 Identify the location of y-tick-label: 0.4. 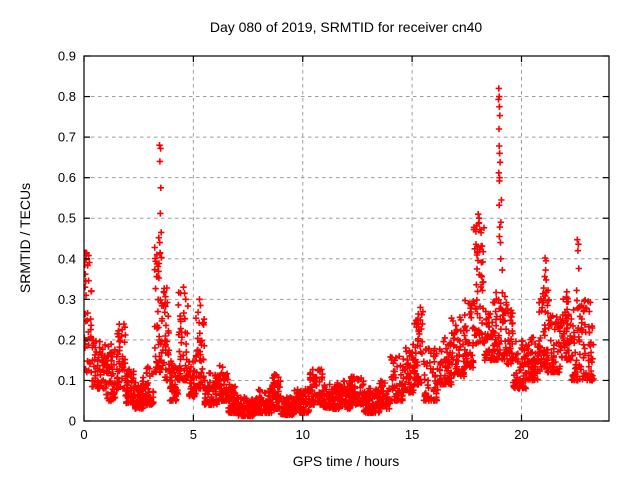
(67, 258).